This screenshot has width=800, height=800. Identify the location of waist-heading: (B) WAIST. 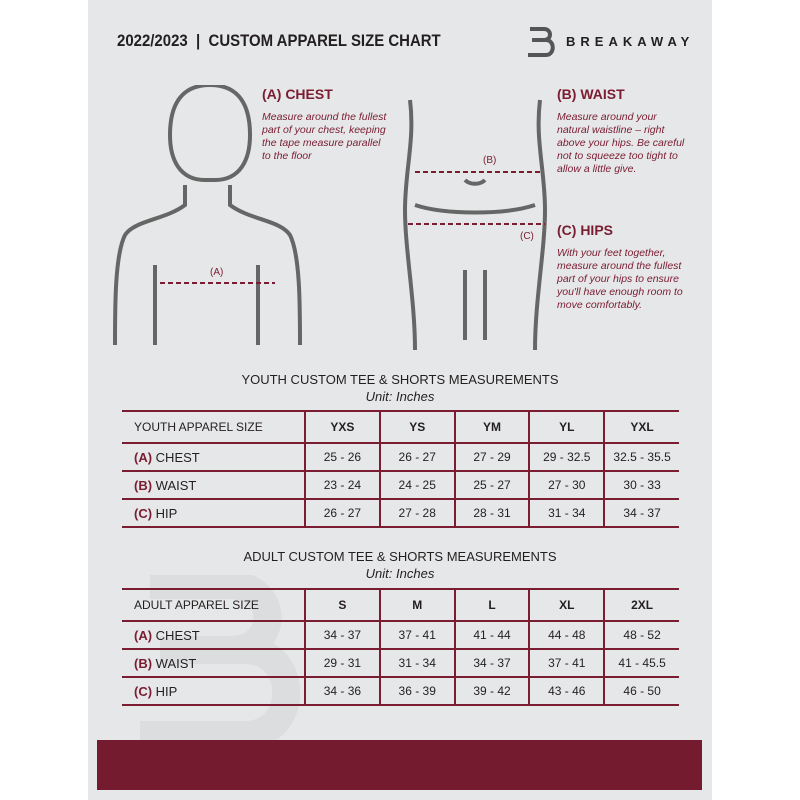
(591, 94).